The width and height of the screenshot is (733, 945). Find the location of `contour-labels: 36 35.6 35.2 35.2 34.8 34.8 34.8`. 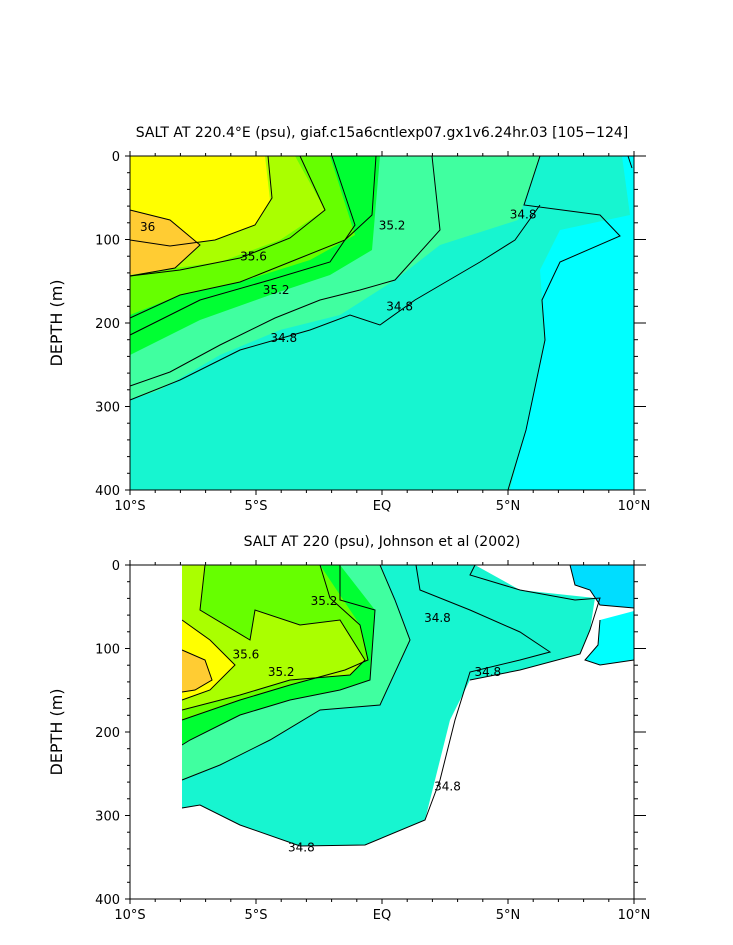

contour-labels: 36 35.6 35.2 35.2 34.8 34.8 34.8 is located at coordinates (338, 277).